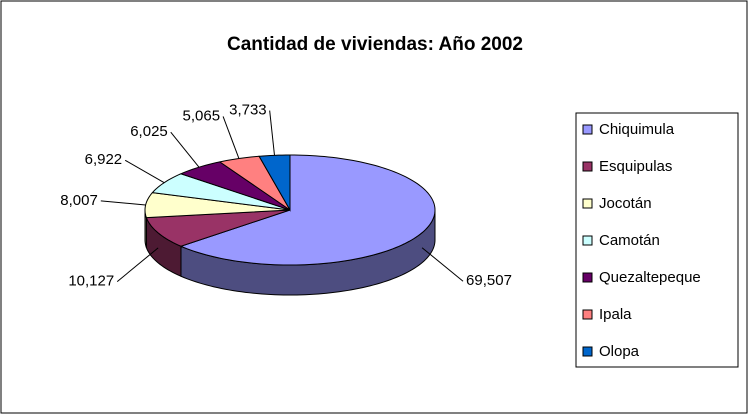  Describe the element at coordinates (202, 115) in the screenshot. I see `data-label: 5,065` at that location.